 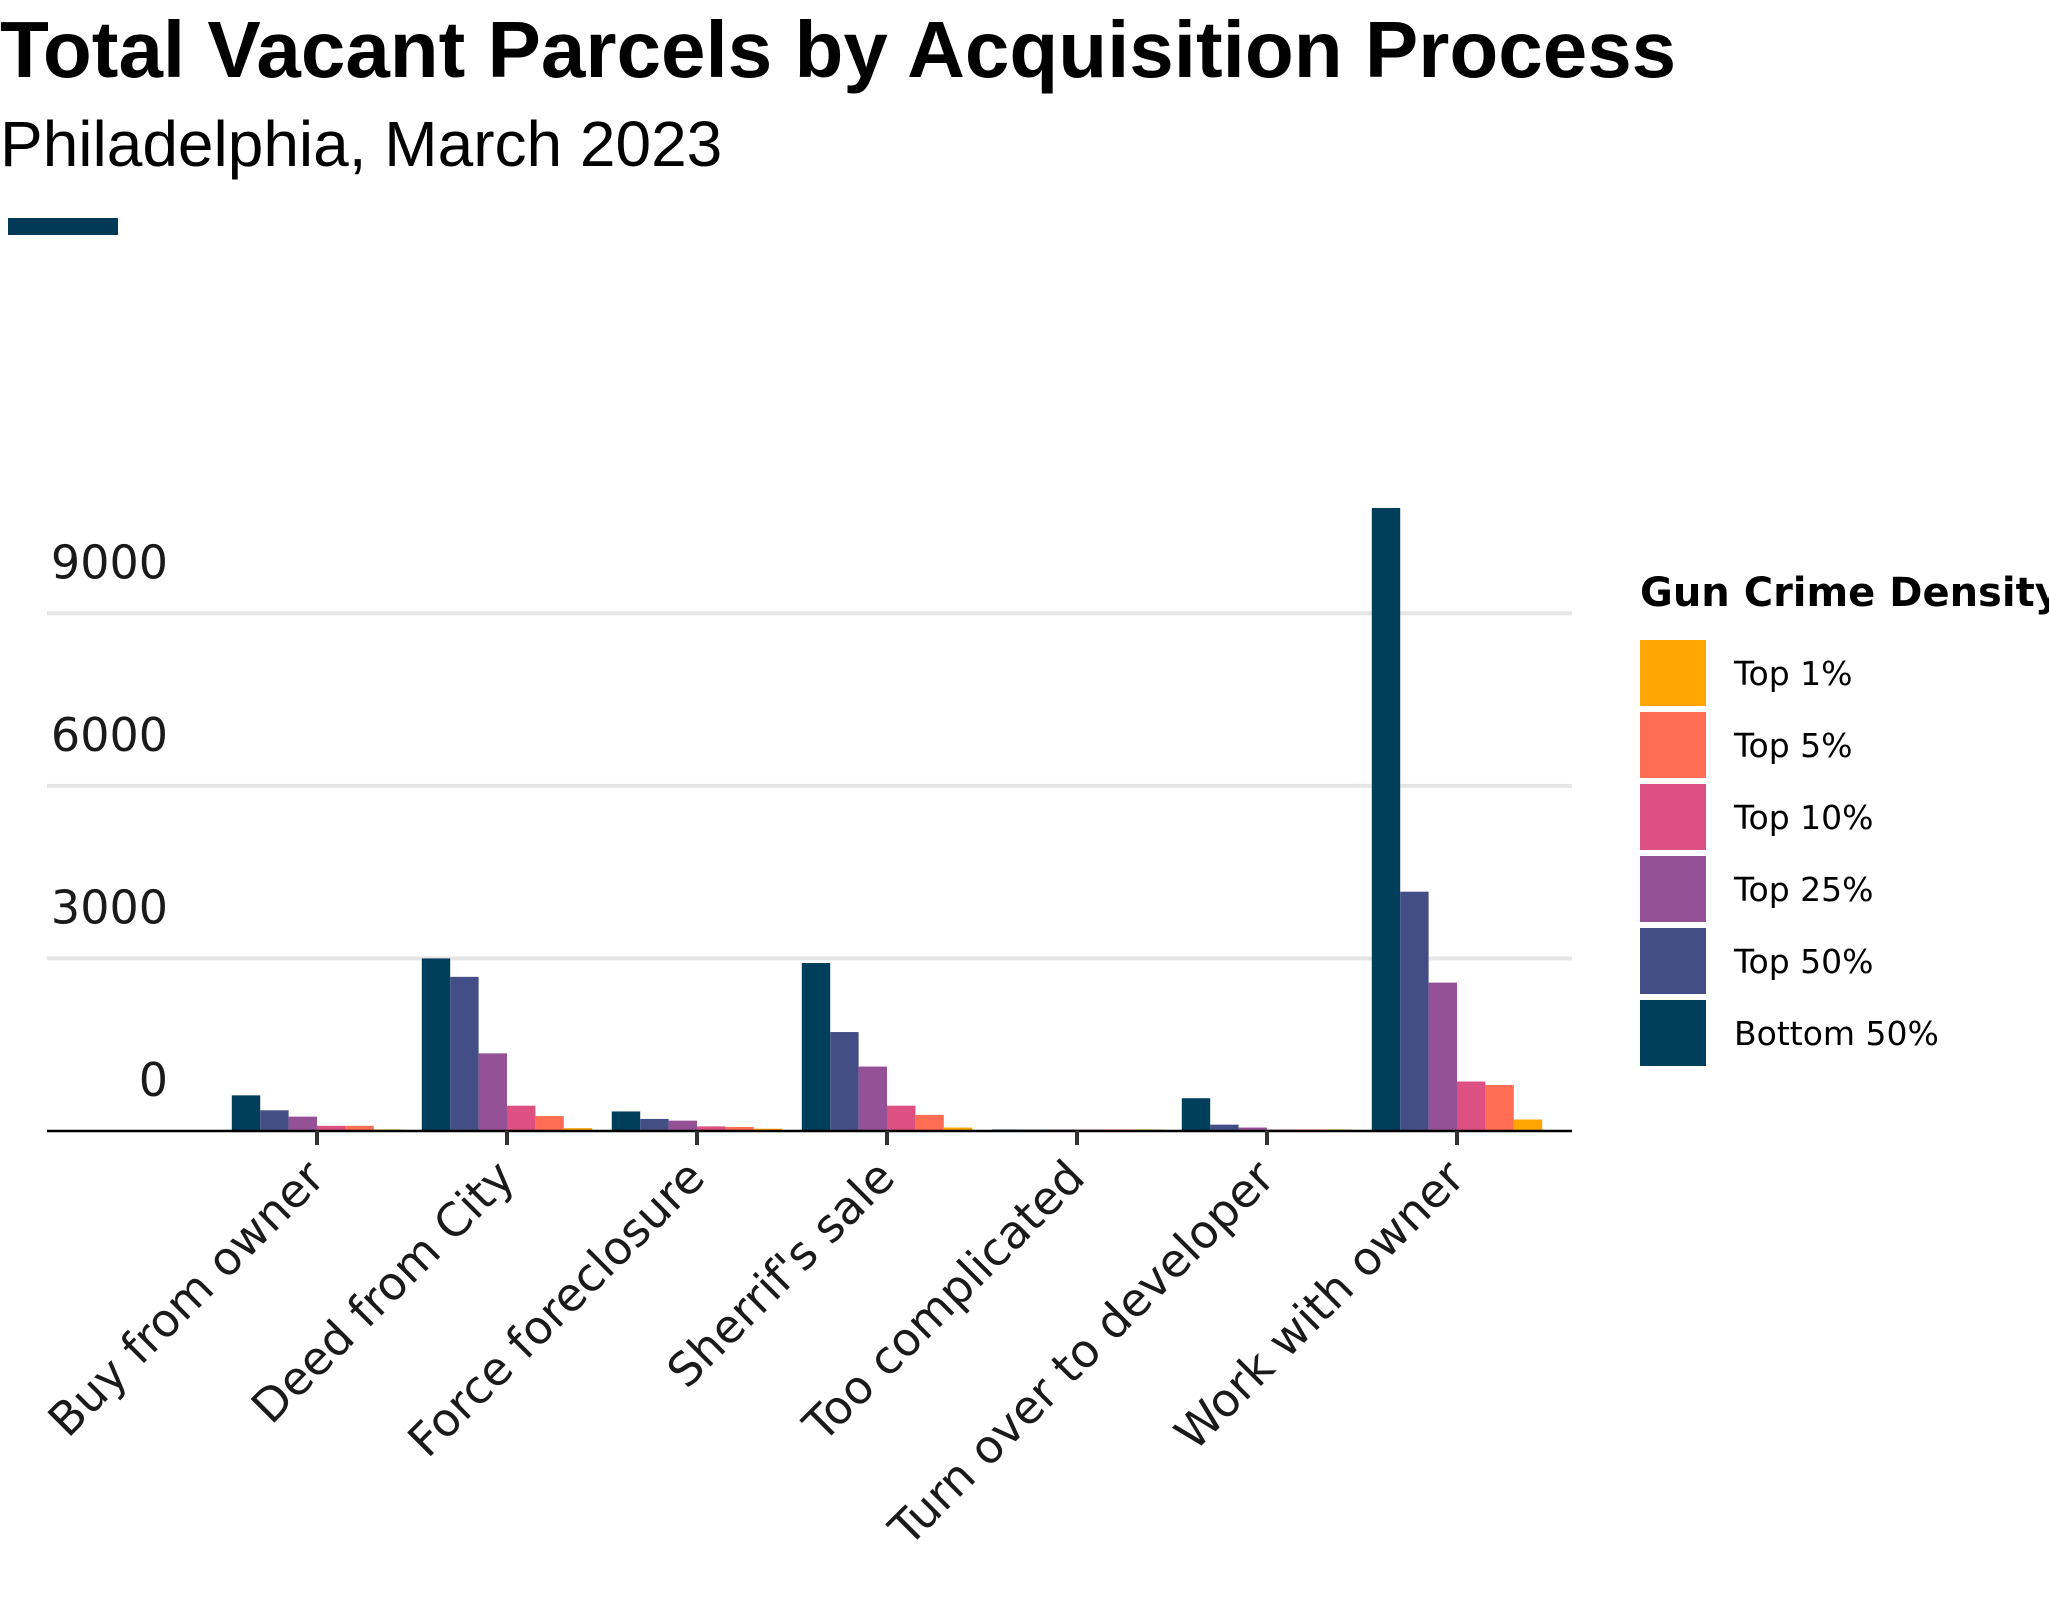 What do you see at coordinates (1793, 673) in the screenshot?
I see `legend-label: Top 1%` at bounding box center [1793, 673].